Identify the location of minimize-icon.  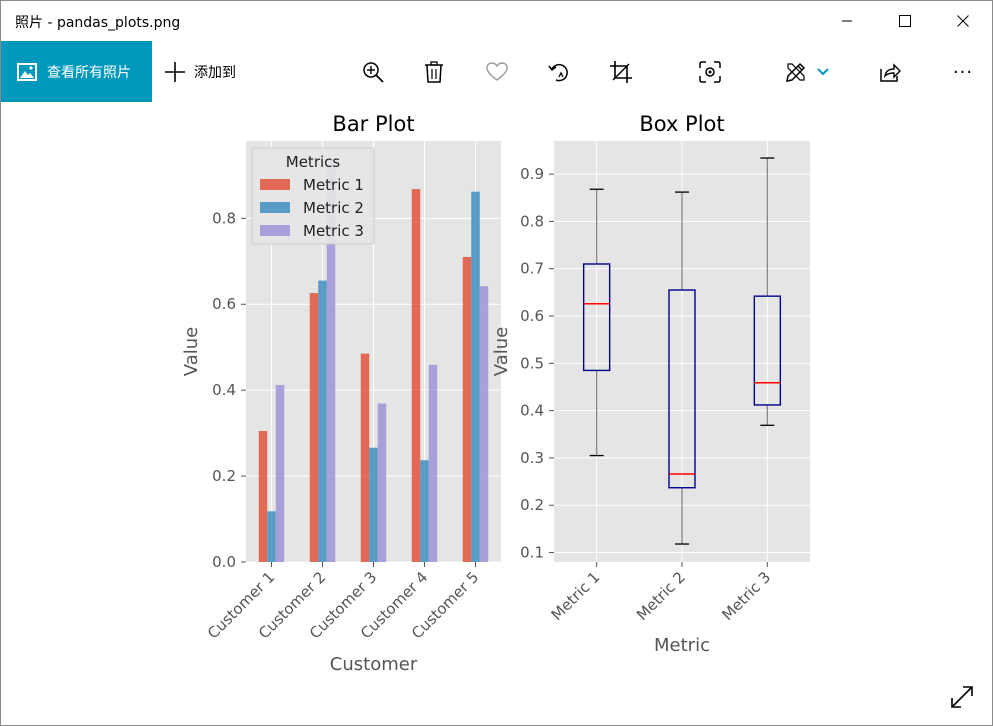
(847, 21).